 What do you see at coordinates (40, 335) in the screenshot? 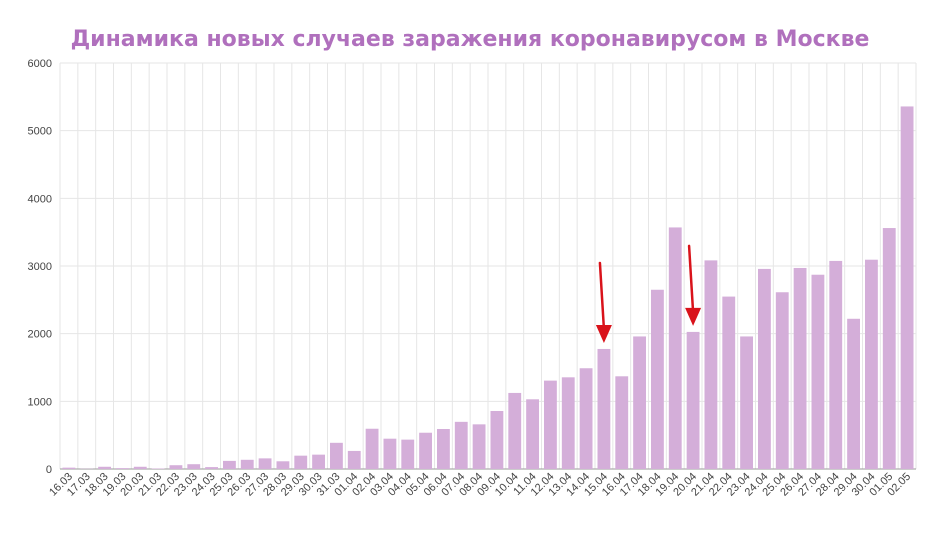
I see `y-tick-label: 2000` at bounding box center [40, 335].